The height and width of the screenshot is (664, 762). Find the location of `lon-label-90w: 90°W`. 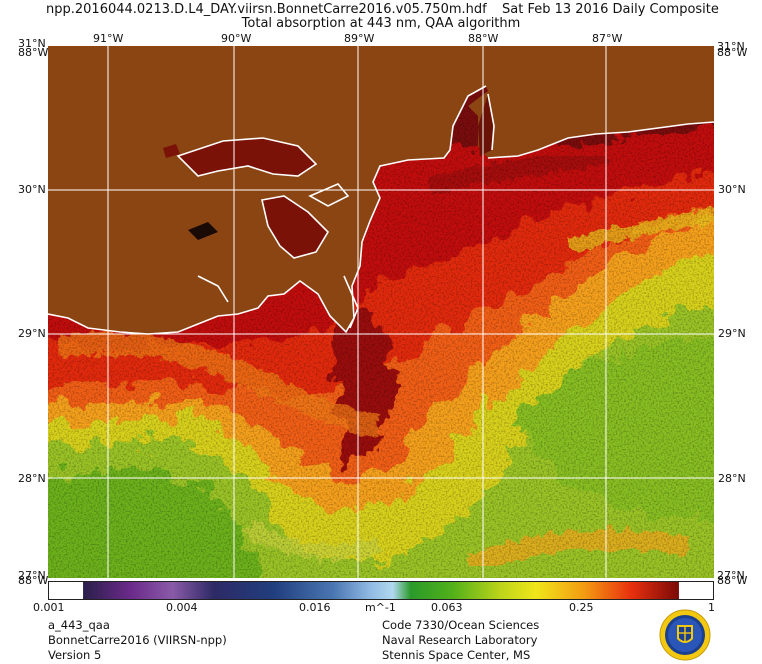

lon-label-90w: 90°W is located at coordinates (236, 38).